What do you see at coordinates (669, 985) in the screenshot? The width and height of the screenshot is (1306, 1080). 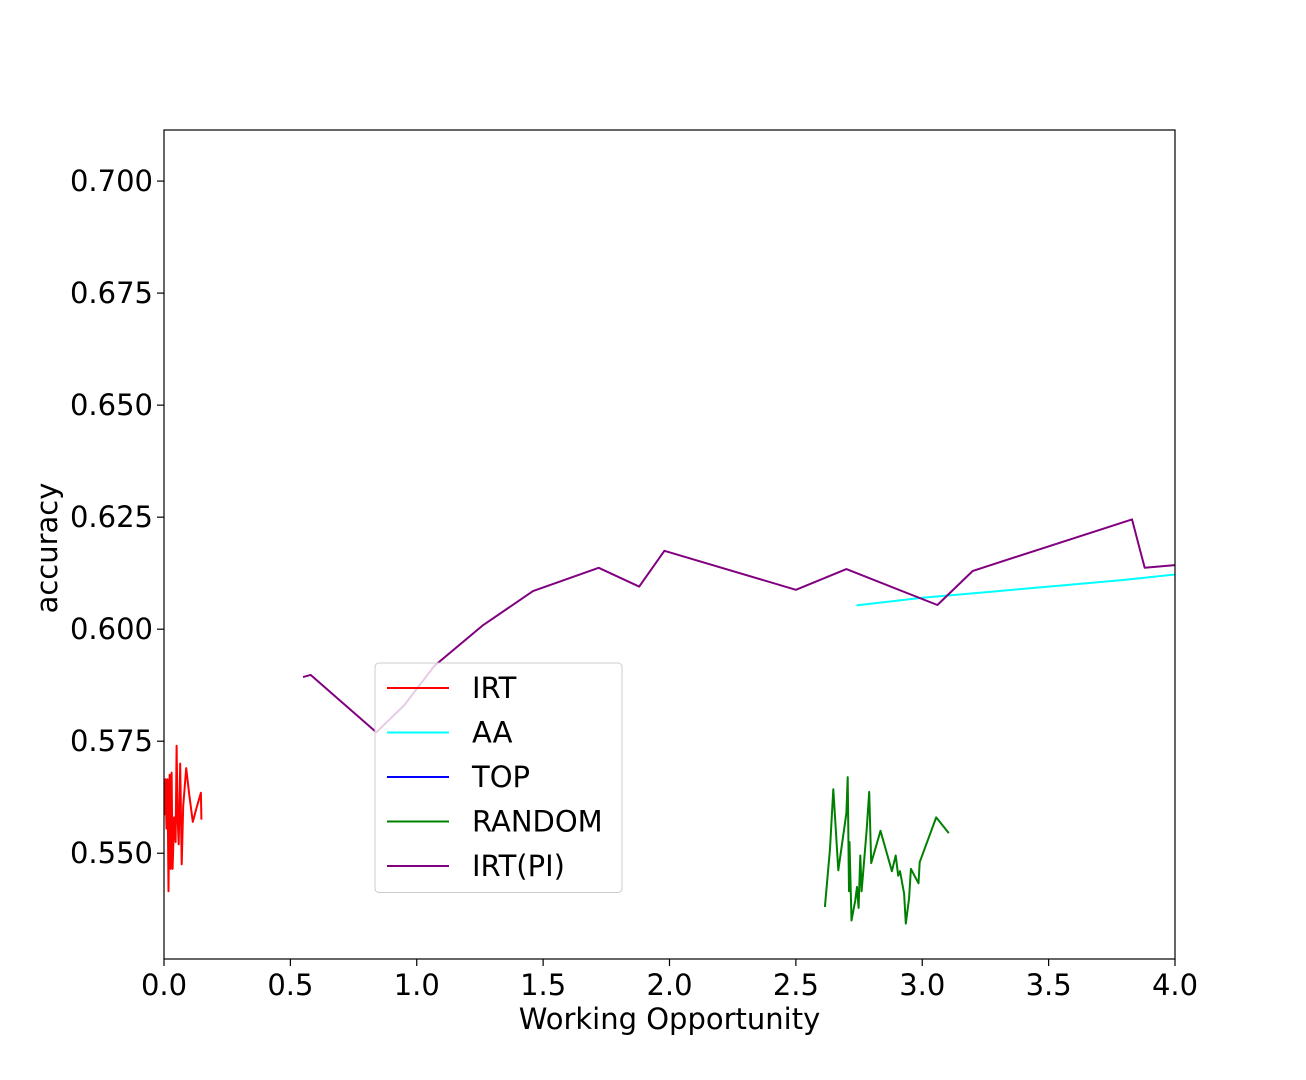 I see `x-tick-label: 2.0` at bounding box center [669, 985].